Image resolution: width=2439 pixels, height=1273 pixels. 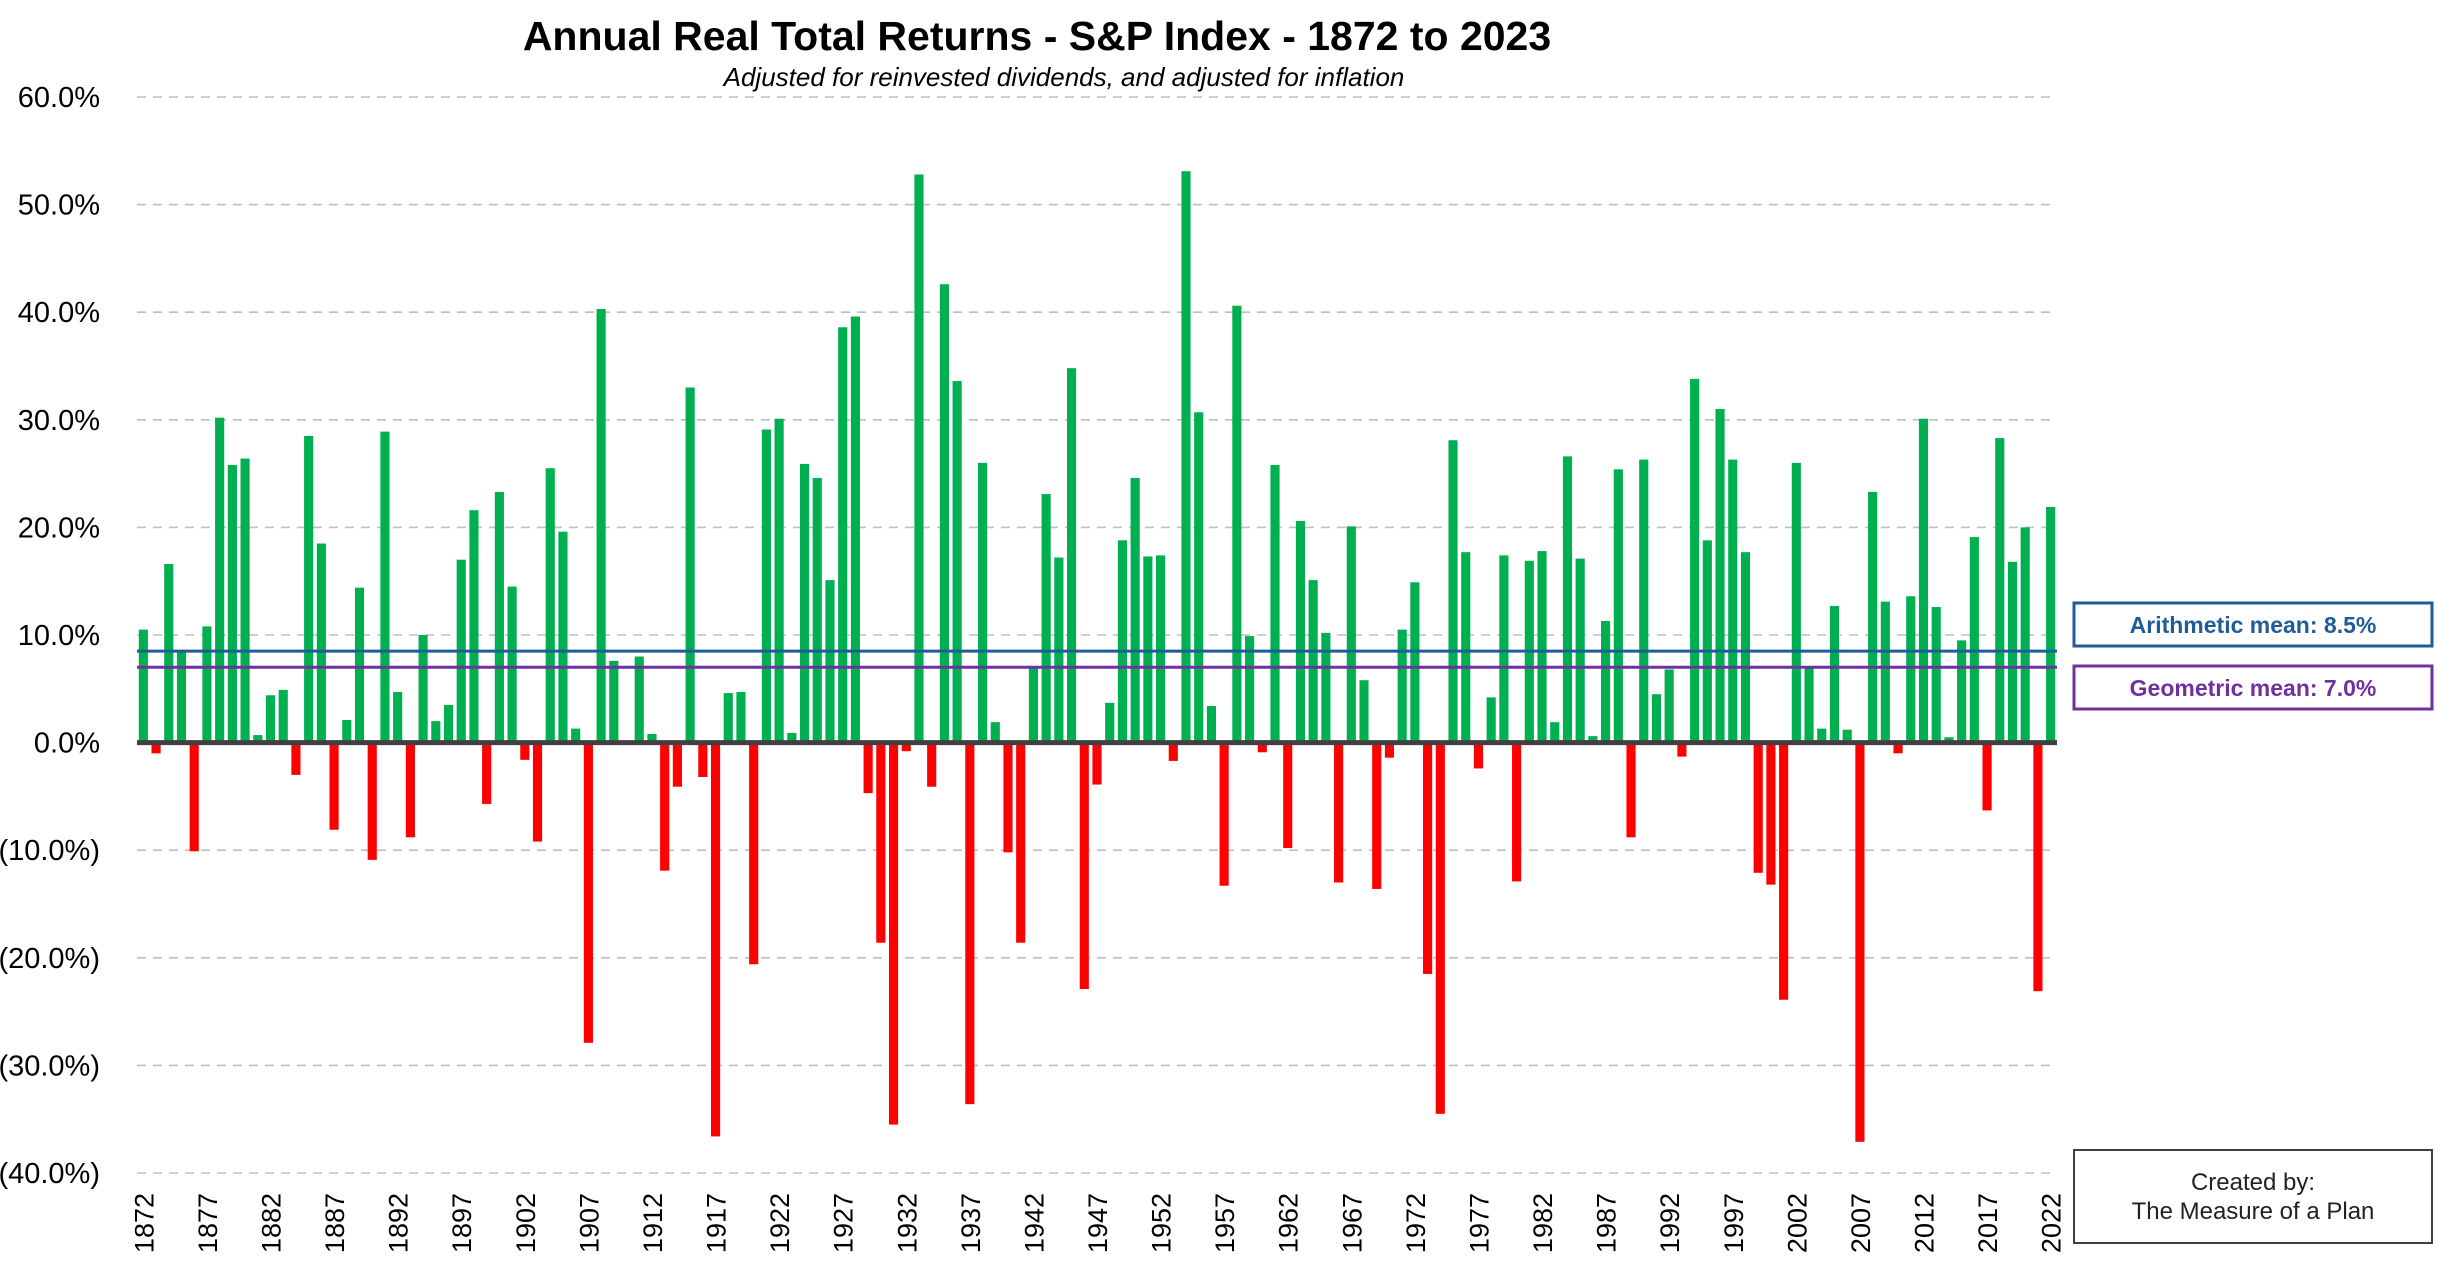 What do you see at coordinates (639, 699) in the screenshot?
I see `bar-1911` at bounding box center [639, 699].